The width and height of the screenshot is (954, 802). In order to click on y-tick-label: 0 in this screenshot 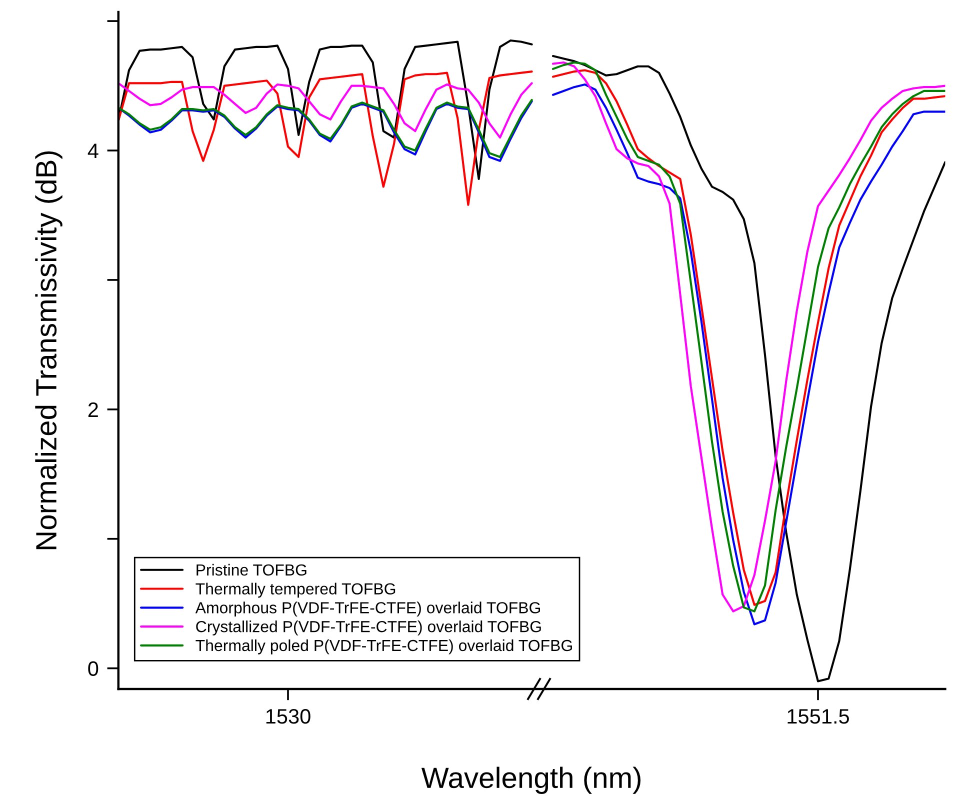, I will do `click(93, 668)`.